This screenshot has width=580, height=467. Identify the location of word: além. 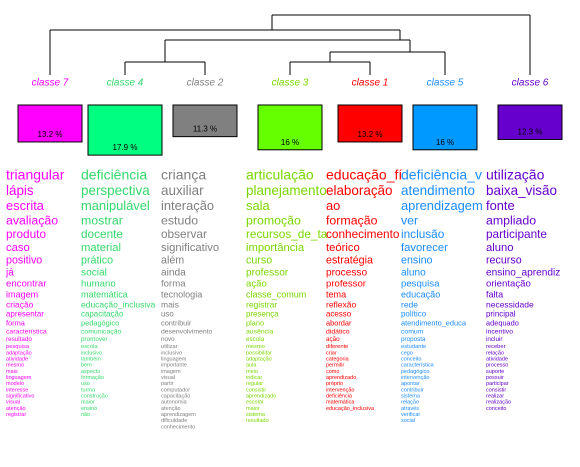
(172, 261).